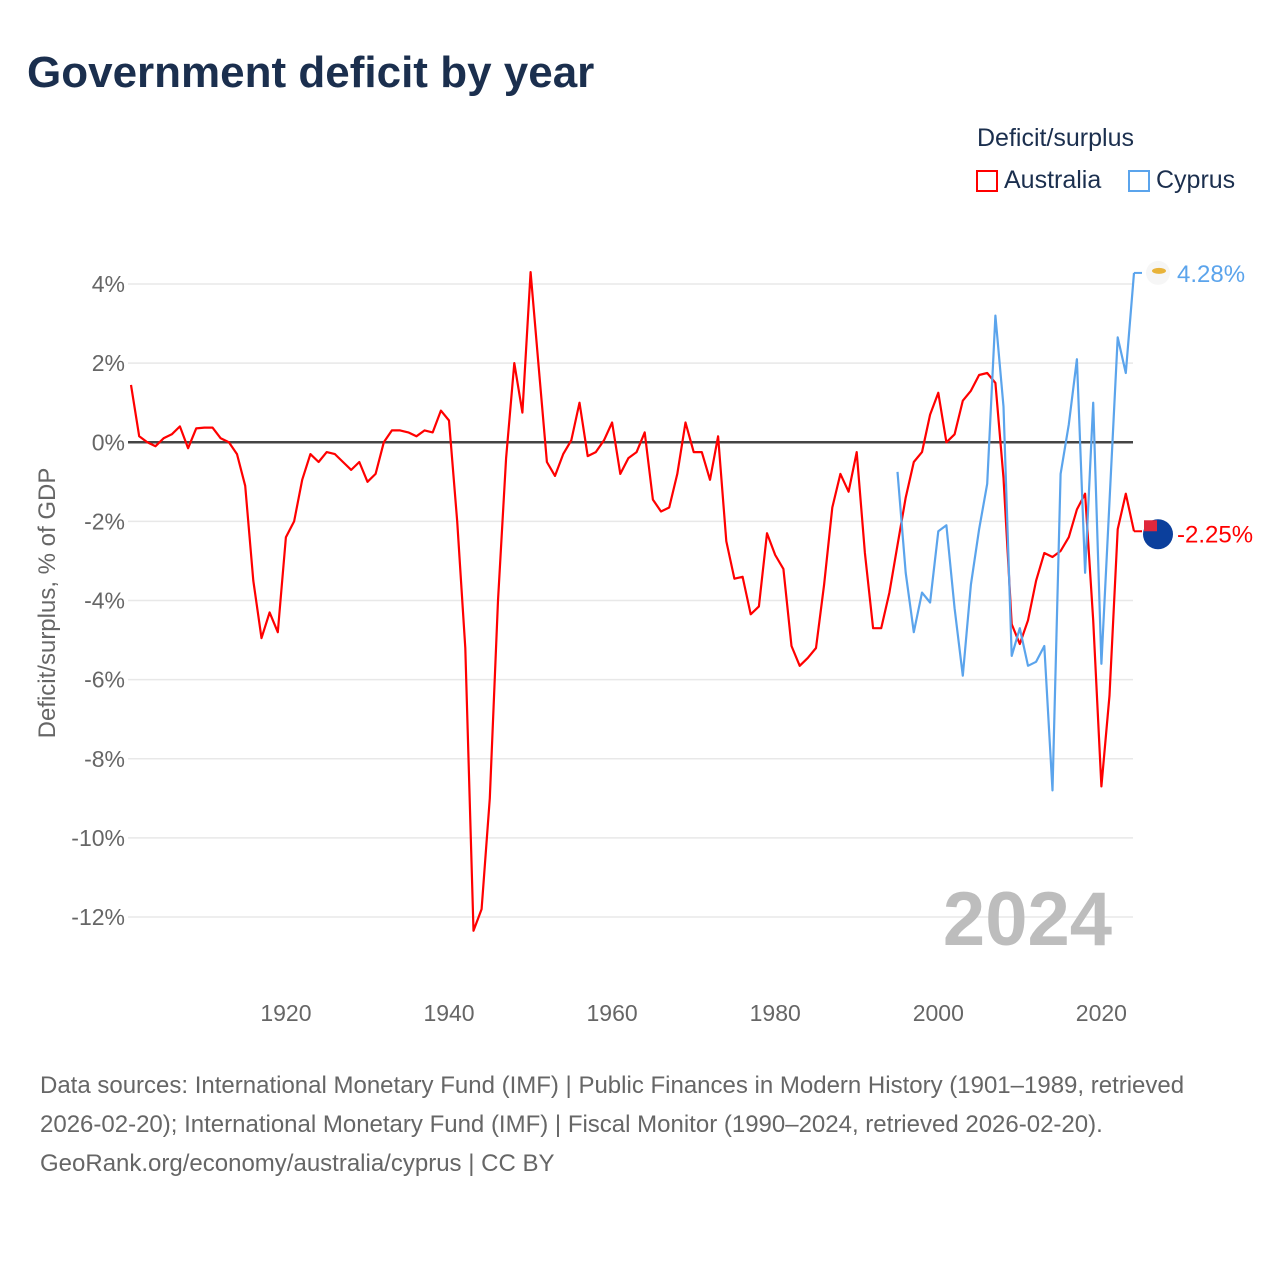 Image resolution: width=1280 pixels, height=1280 pixels. What do you see at coordinates (448, 1013) in the screenshot?
I see `x-tick-label: 1940` at bounding box center [448, 1013].